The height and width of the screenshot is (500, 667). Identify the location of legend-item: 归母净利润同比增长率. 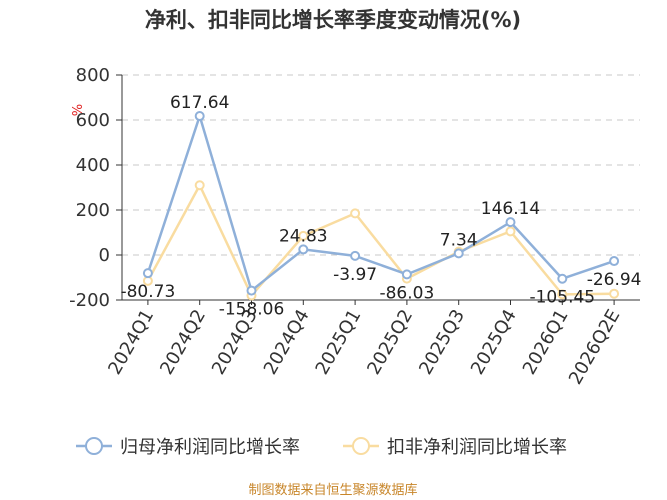
(188, 447).